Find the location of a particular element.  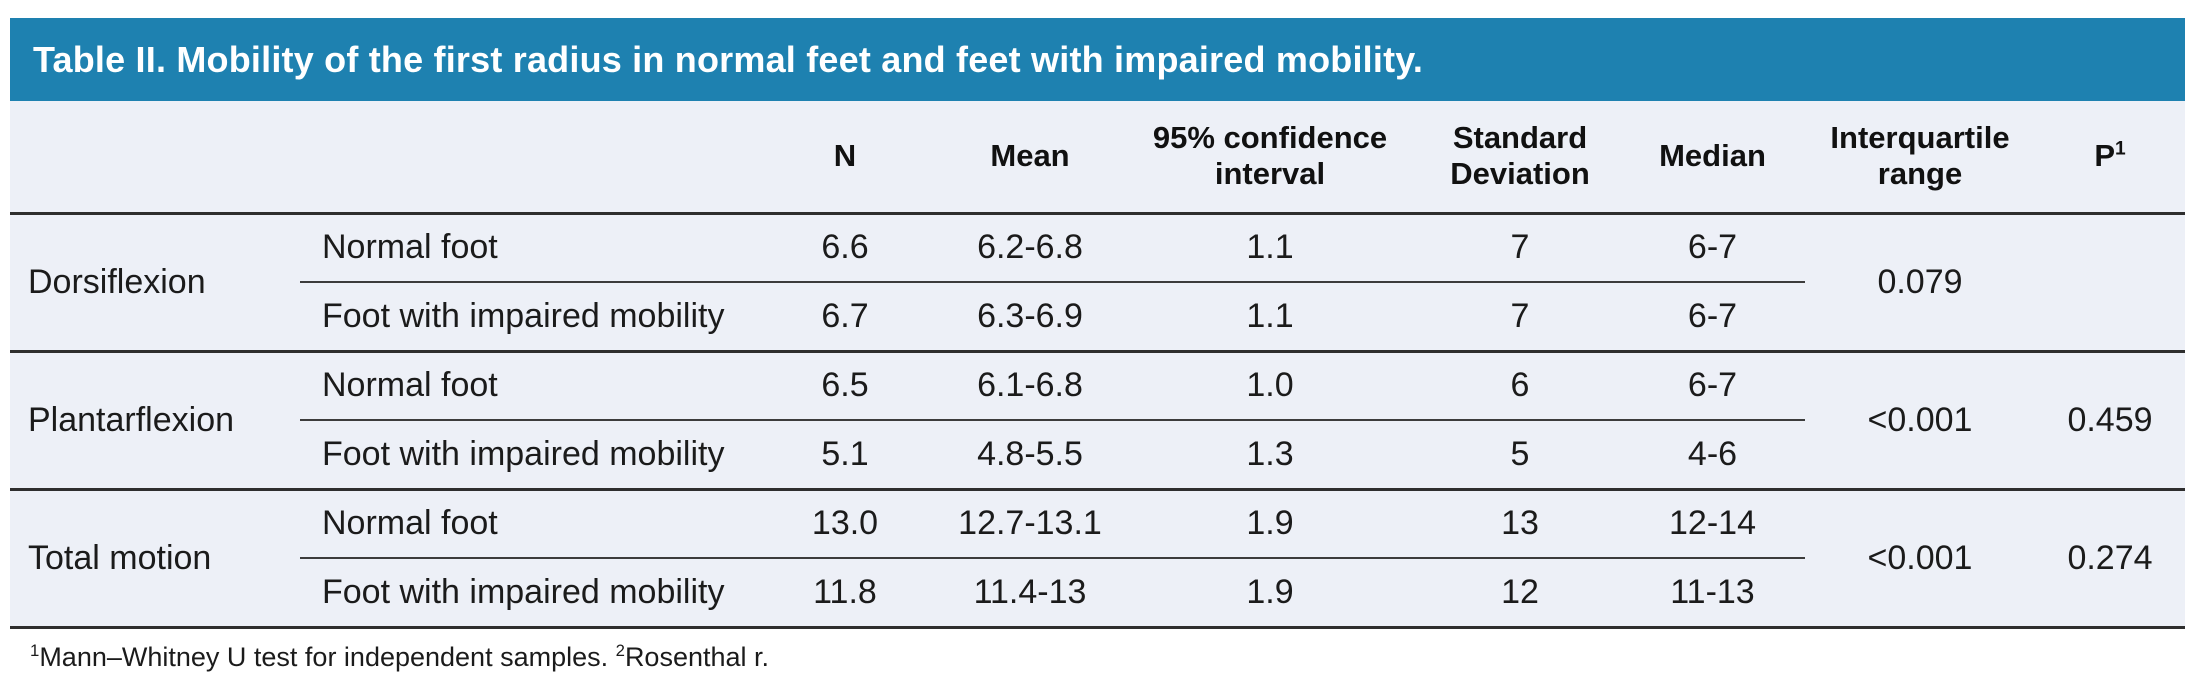

header-median: Median is located at coordinates (1712, 158).